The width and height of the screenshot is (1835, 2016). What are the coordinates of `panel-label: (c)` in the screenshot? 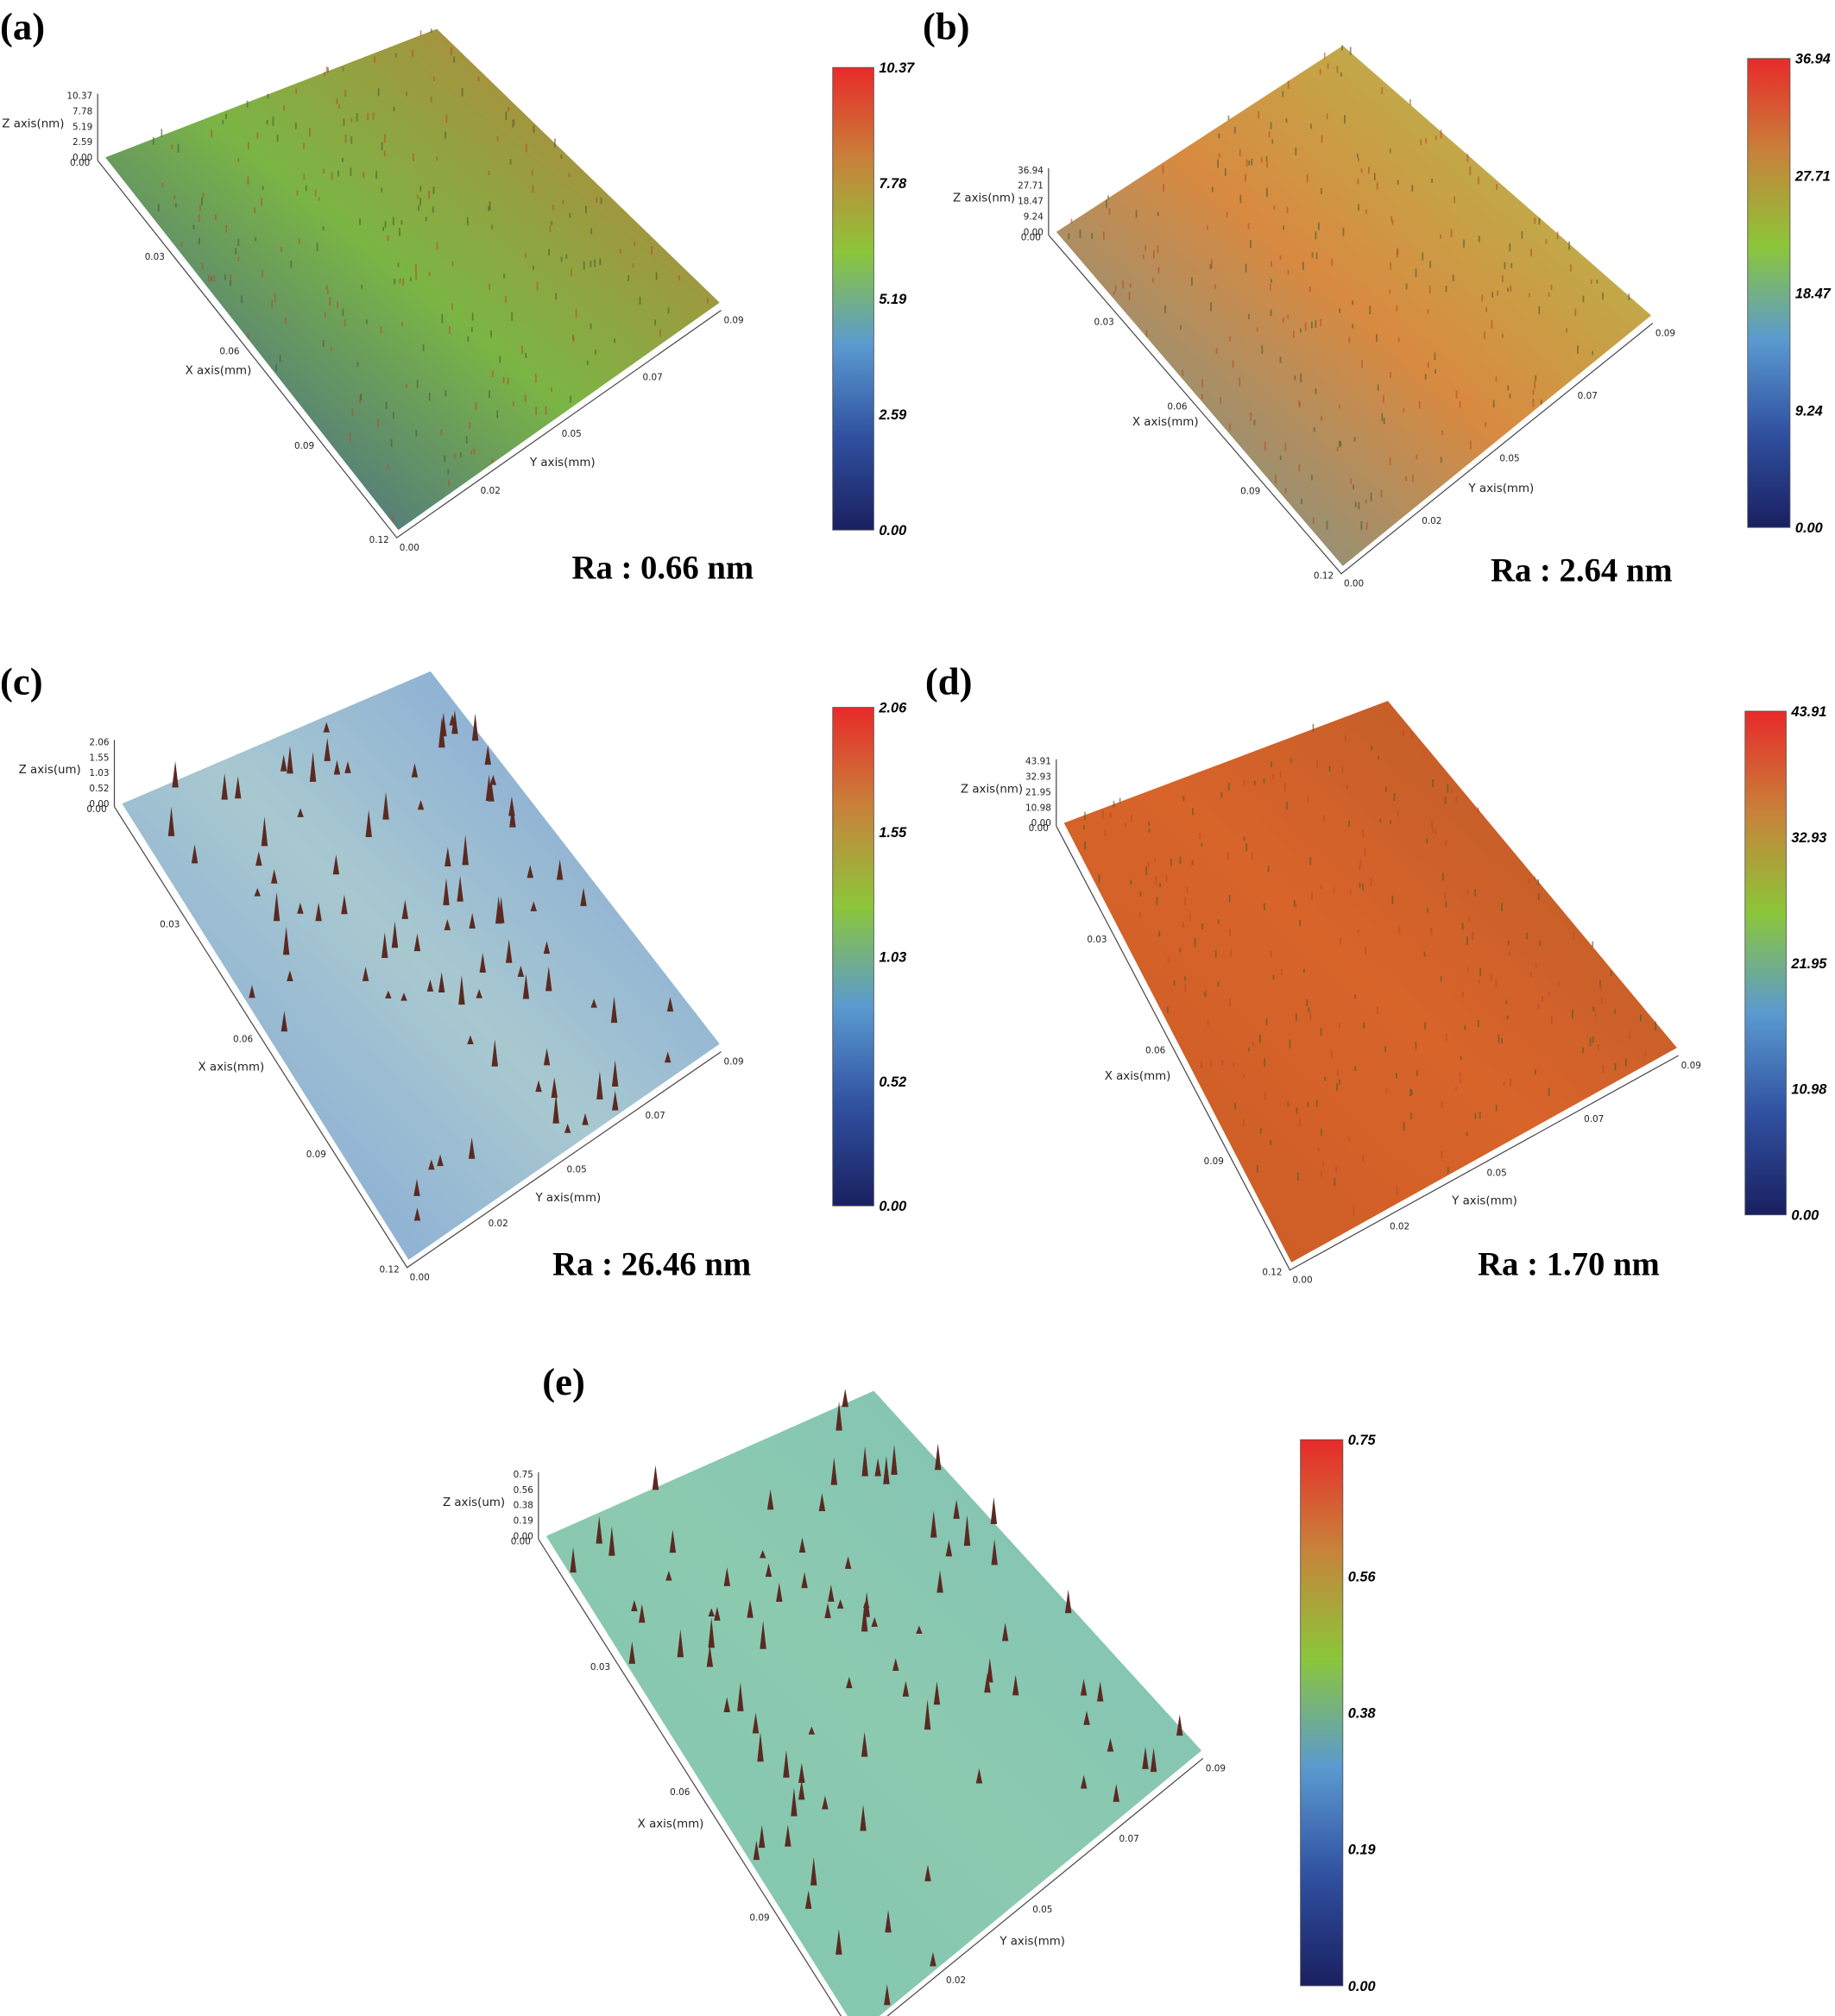 It's located at (21, 682).